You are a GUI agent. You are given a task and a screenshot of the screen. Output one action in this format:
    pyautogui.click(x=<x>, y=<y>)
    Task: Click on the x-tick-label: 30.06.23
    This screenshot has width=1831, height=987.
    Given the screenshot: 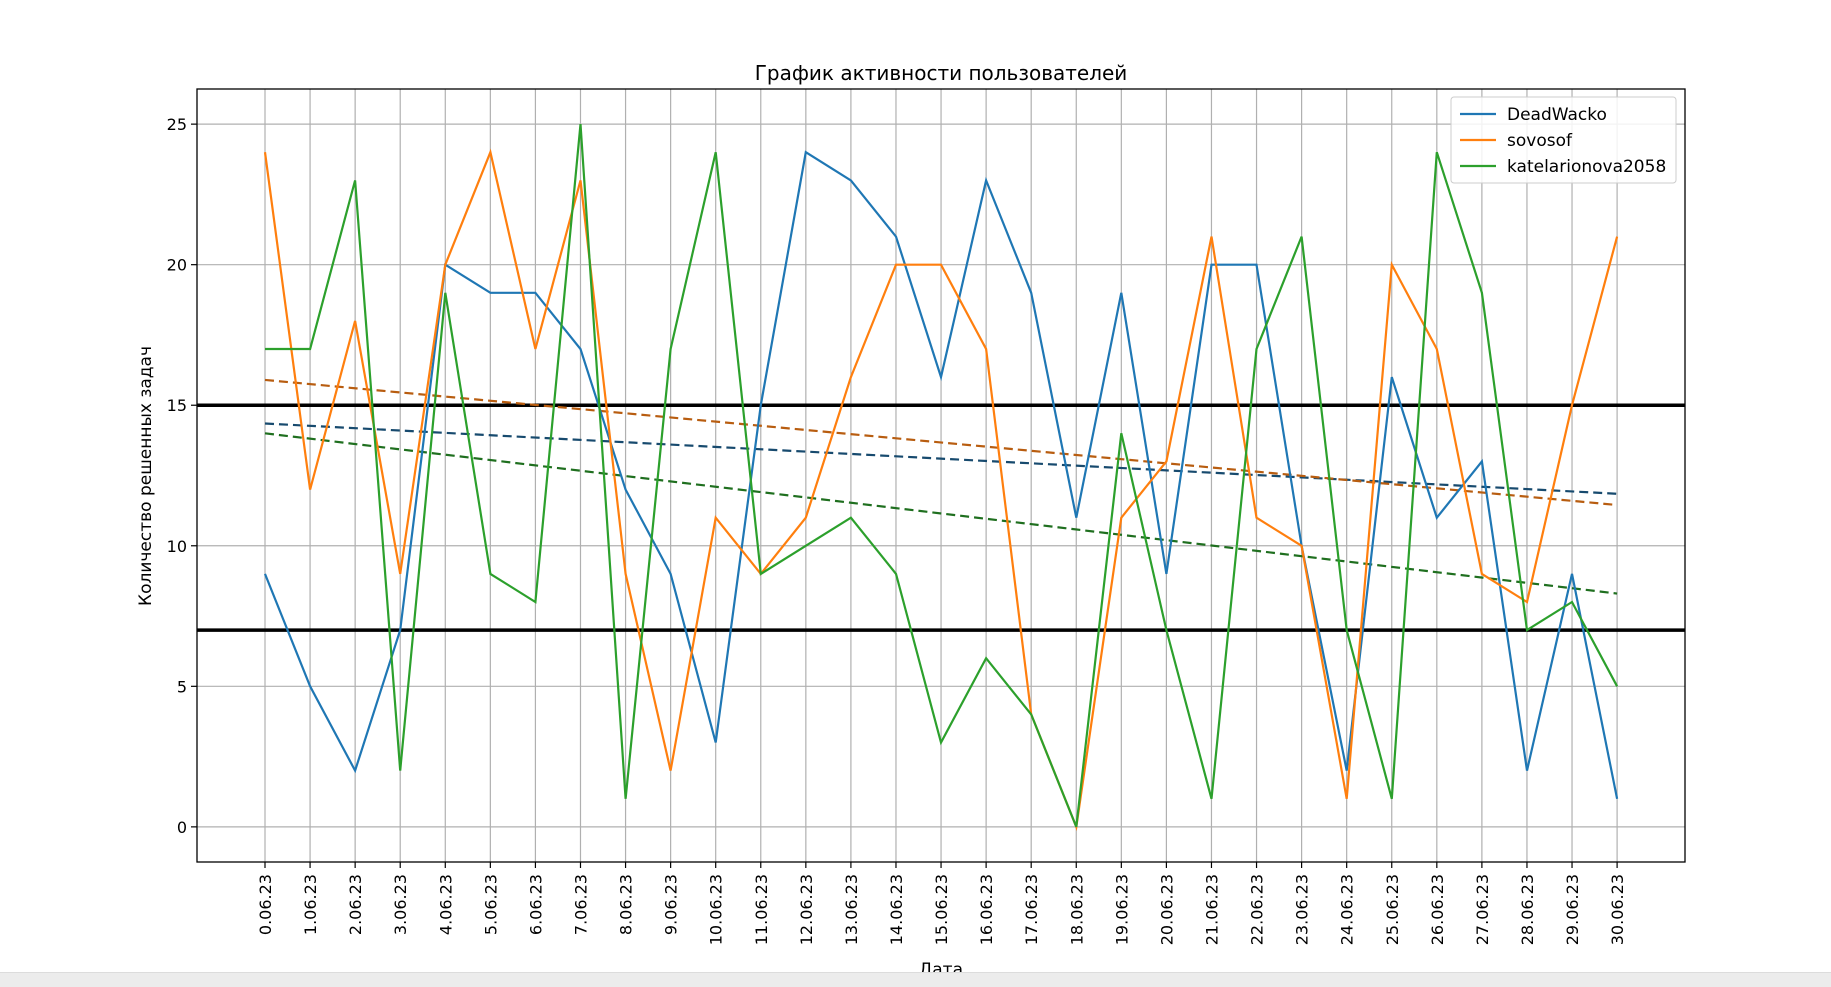 What is the action you would take?
    pyautogui.click(x=1617, y=909)
    